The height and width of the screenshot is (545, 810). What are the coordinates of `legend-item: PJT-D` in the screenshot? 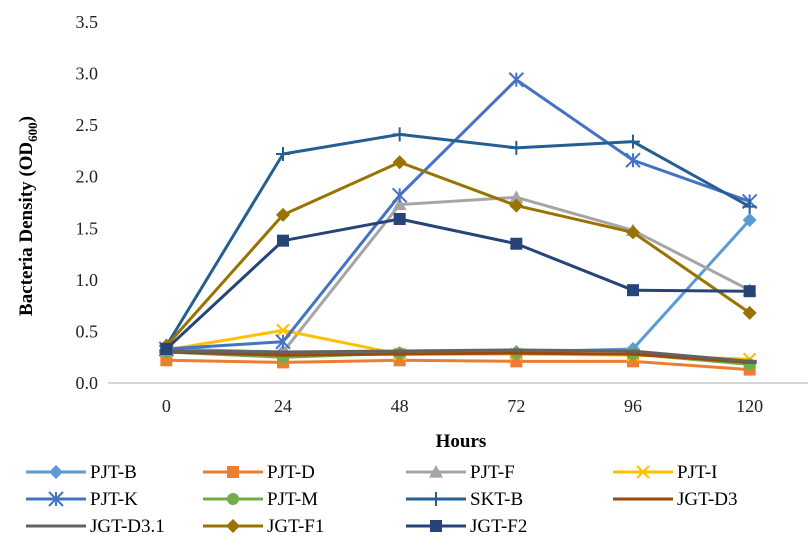 It's located at (259, 472).